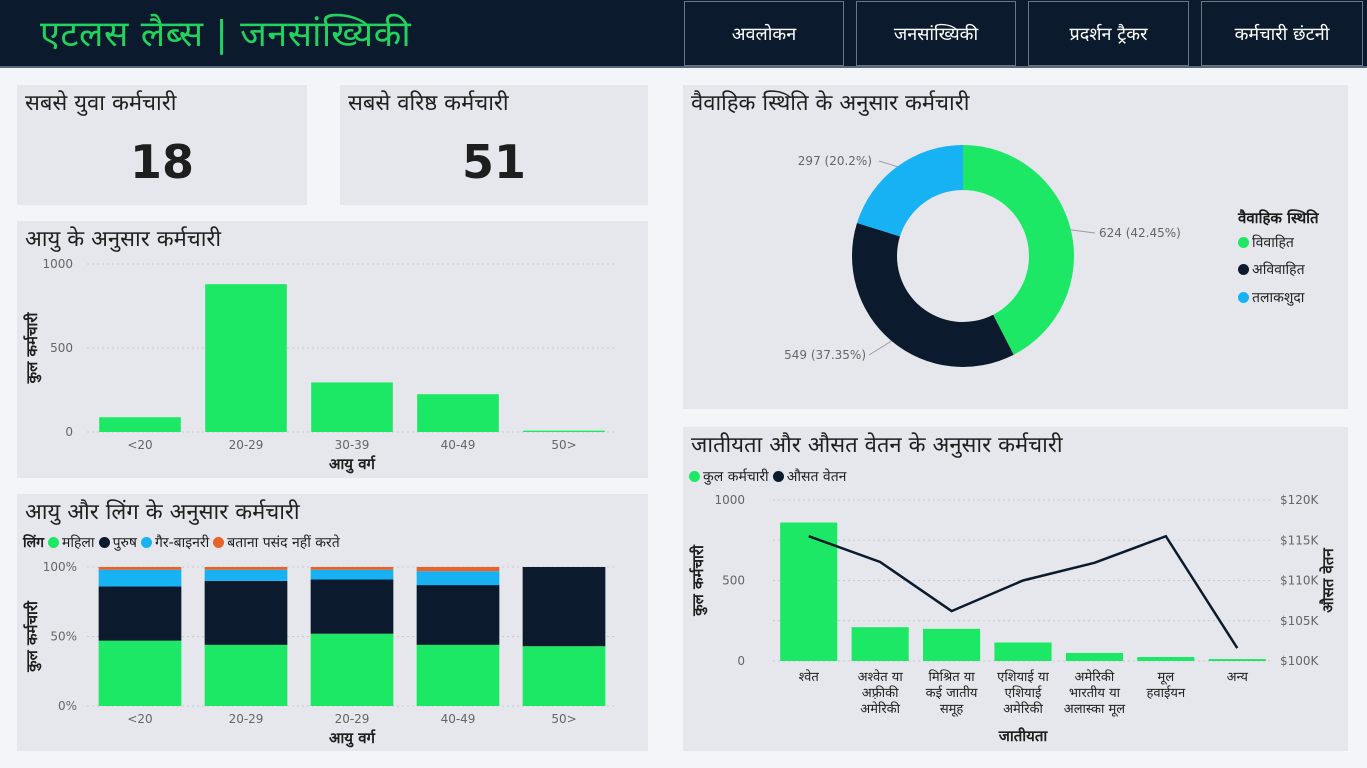  What do you see at coordinates (352, 464) in the screenshot?
I see `x-axis-title: आयु वर्ग` at bounding box center [352, 464].